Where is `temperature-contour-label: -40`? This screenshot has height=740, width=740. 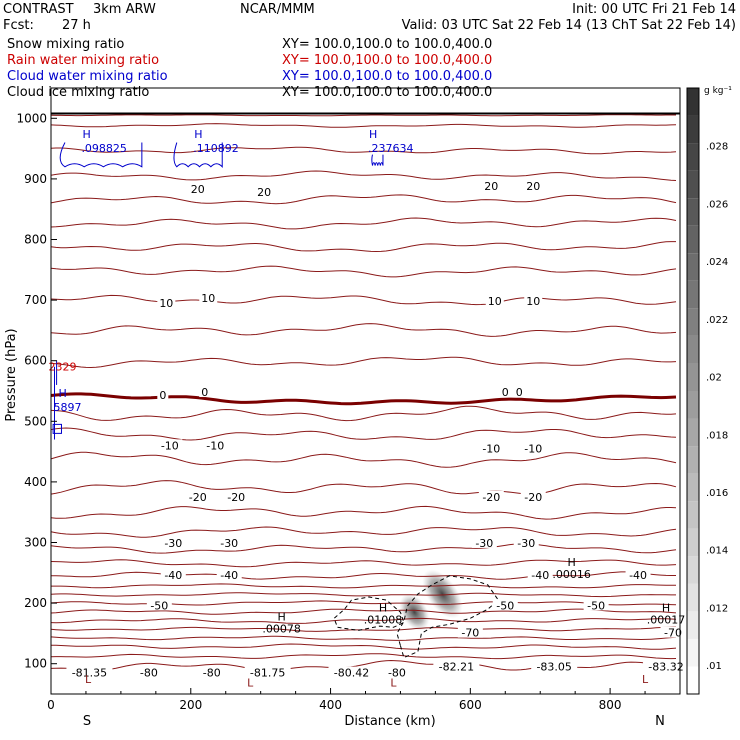 temperature-contour-label: -40 is located at coordinates (229, 575).